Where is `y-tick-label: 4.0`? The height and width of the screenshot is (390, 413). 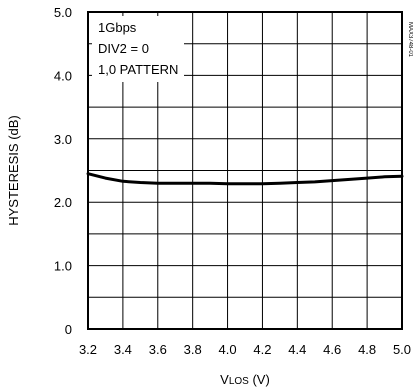
y-tick-label: 4.0 is located at coordinates (63, 75).